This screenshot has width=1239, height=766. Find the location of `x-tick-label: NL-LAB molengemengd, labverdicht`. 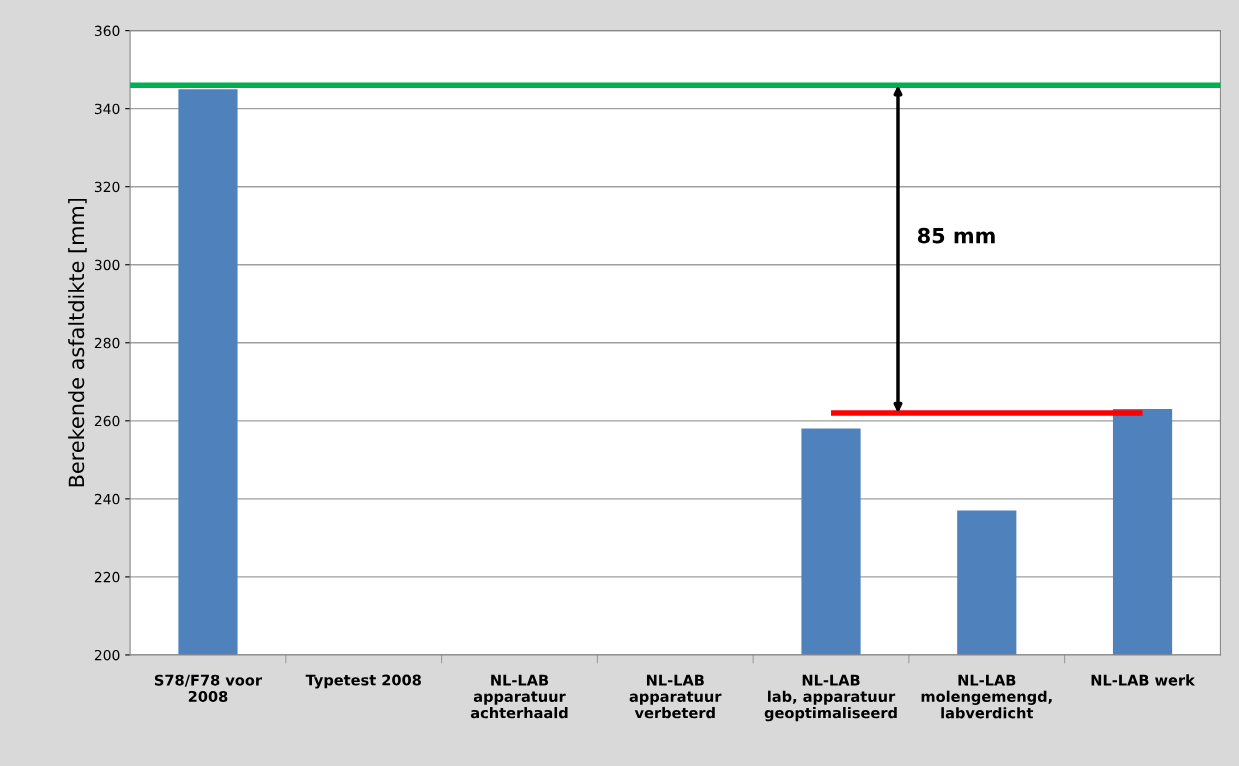

x-tick-label: NL-LAB molengemengd, labverdicht is located at coordinates (986, 696).